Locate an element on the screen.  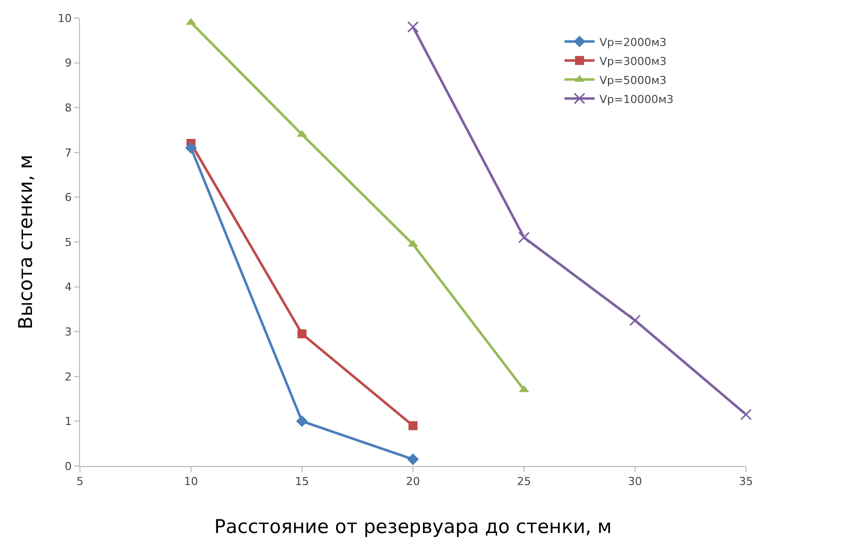
y-tick-label: 4 is located at coordinates (68, 287).